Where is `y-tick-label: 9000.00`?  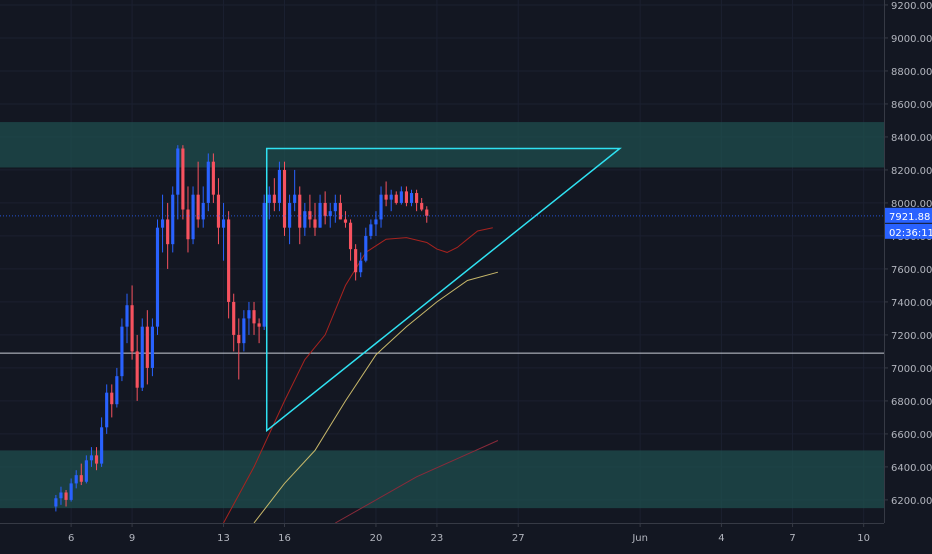 y-tick-label: 9000.00 is located at coordinates (911, 39).